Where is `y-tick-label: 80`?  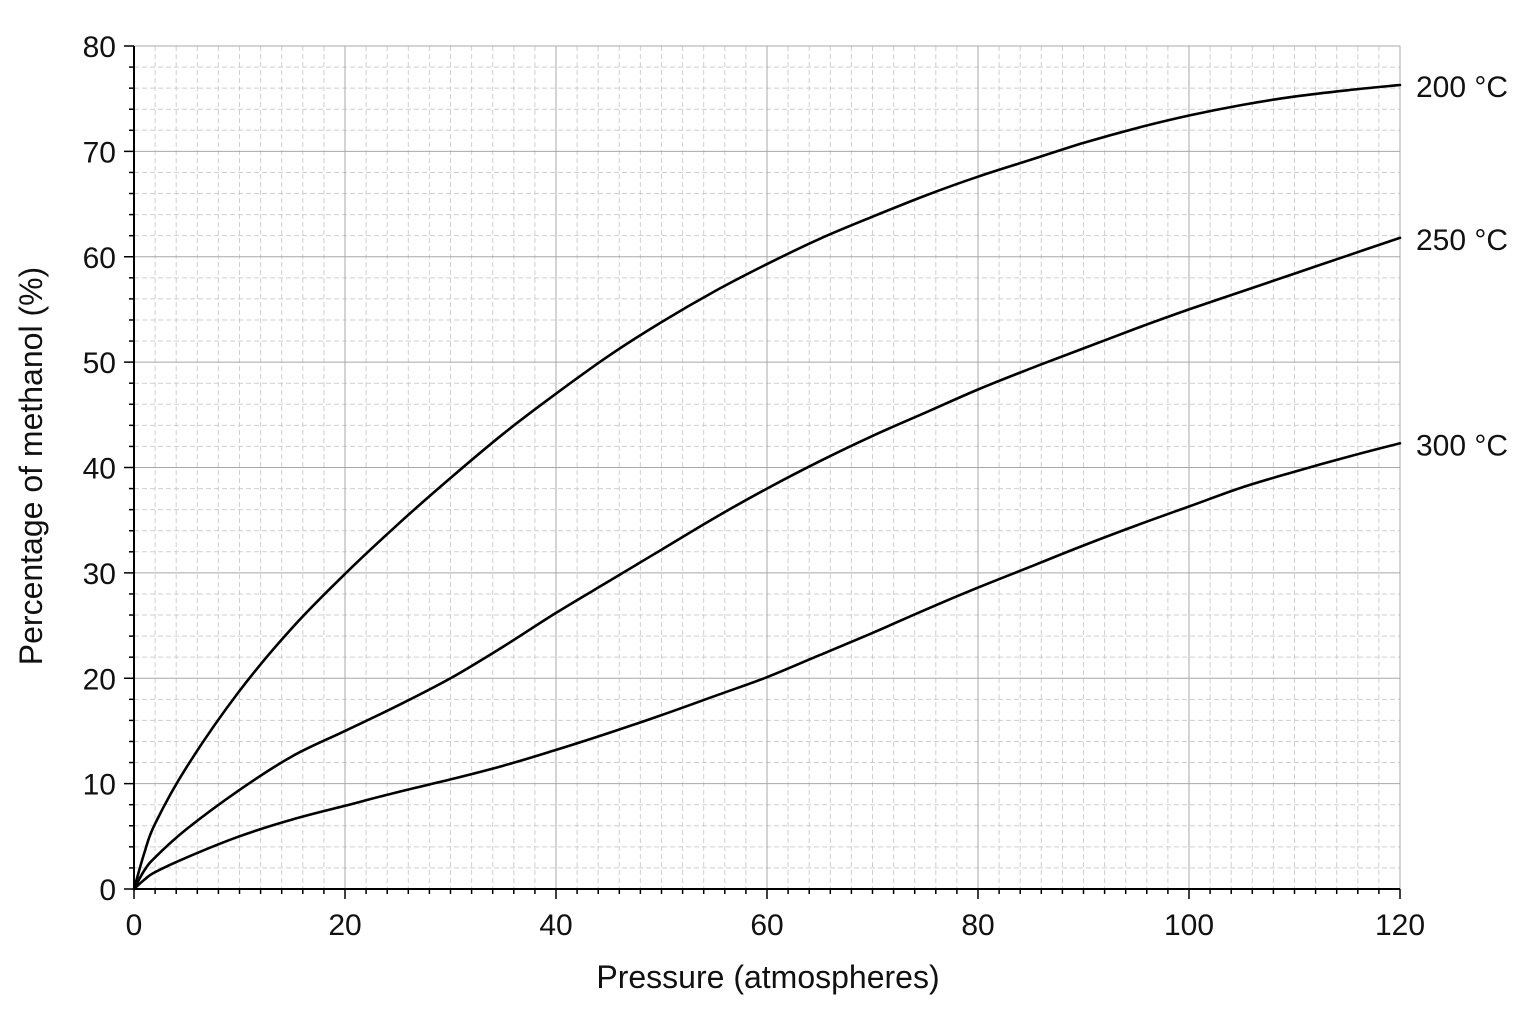 y-tick-label: 80 is located at coordinates (99, 47).